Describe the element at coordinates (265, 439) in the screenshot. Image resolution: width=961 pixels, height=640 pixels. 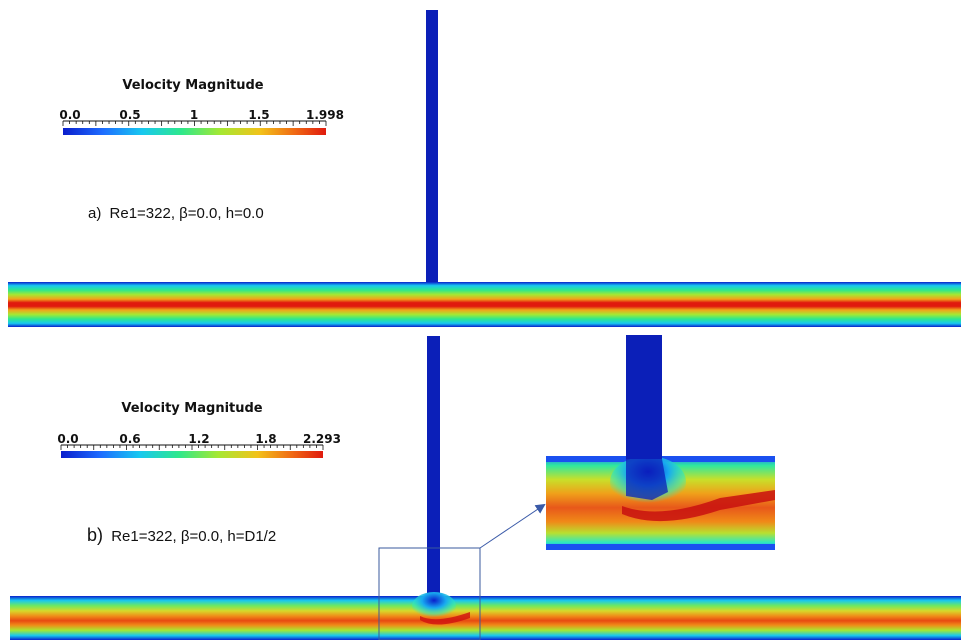
I see `colorbar-b-tick-3: 1.8` at that location.